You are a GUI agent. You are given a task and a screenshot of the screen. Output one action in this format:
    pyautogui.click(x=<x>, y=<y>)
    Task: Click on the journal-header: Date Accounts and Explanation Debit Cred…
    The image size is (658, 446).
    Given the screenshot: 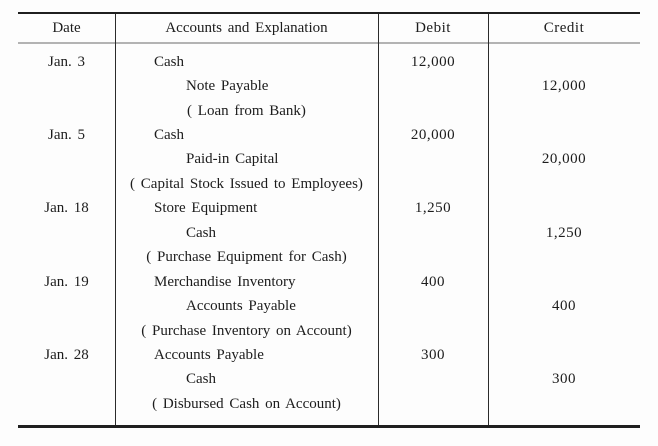 What is the action you would take?
    pyautogui.click(x=329, y=29)
    